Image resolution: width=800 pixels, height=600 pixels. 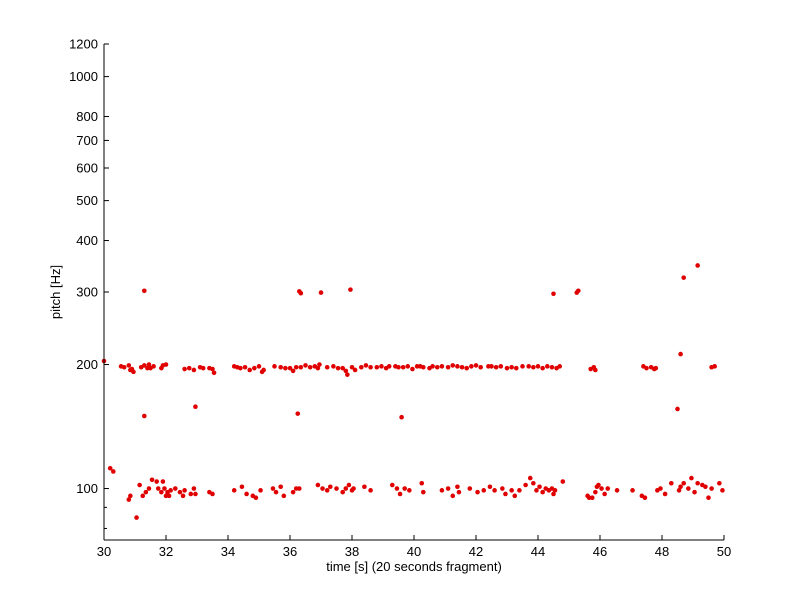 What do you see at coordinates (87, 292) in the screenshot?
I see `y-tick-label: 300` at bounding box center [87, 292].